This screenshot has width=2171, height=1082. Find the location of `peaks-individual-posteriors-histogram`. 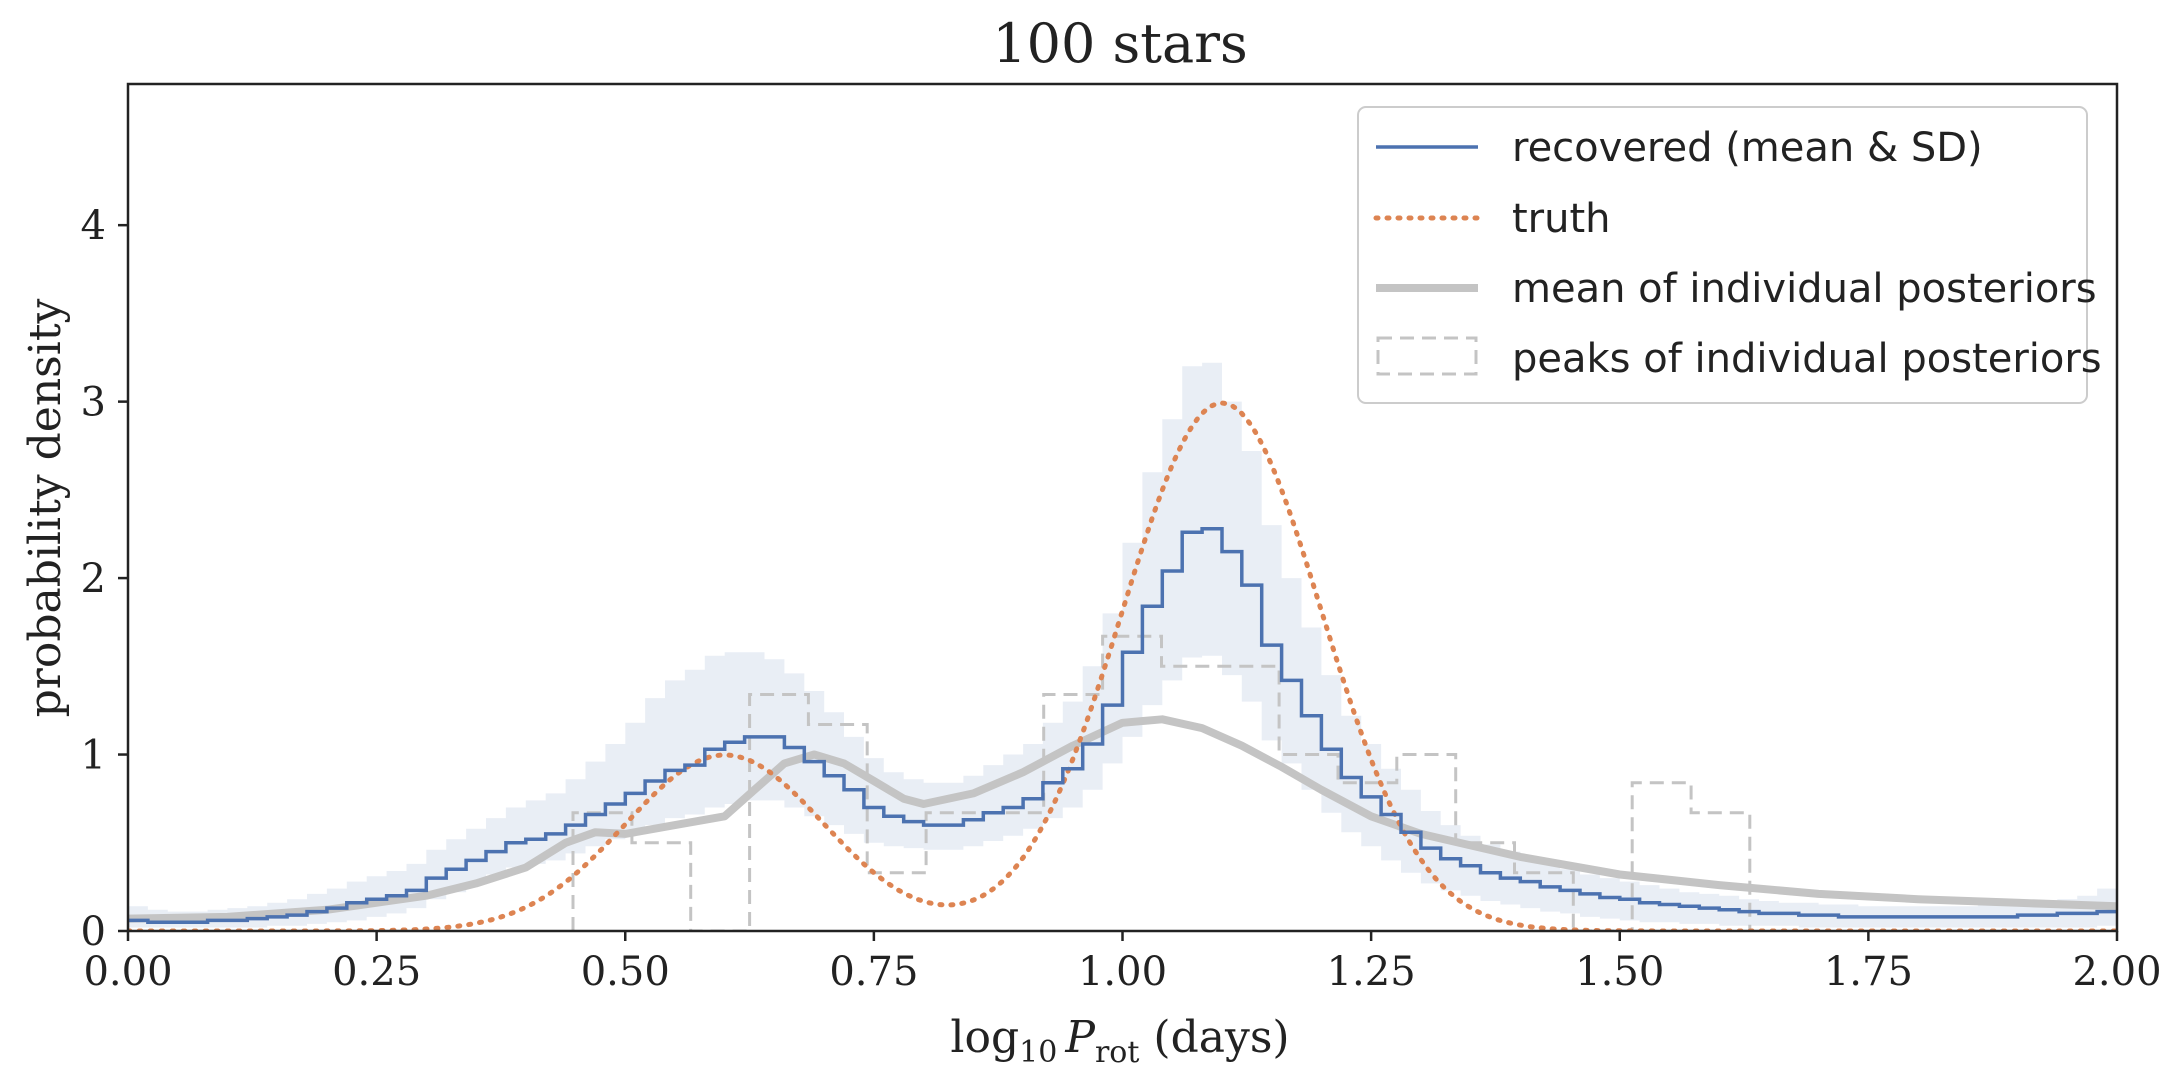

peaks-individual-posteriors-histogram is located at coordinates (1161, 782).